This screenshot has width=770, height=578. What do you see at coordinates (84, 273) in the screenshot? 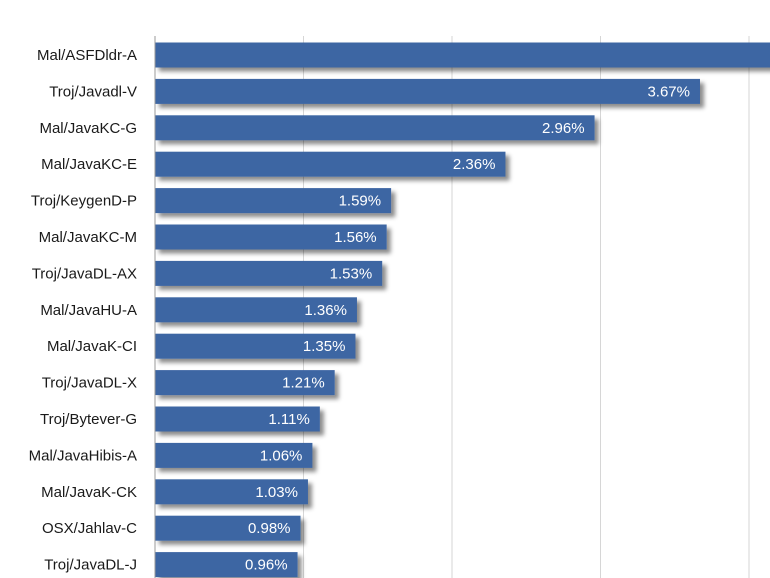
I see `category-label: Troj/JavaDL-AX` at bounding box center [84, 273].